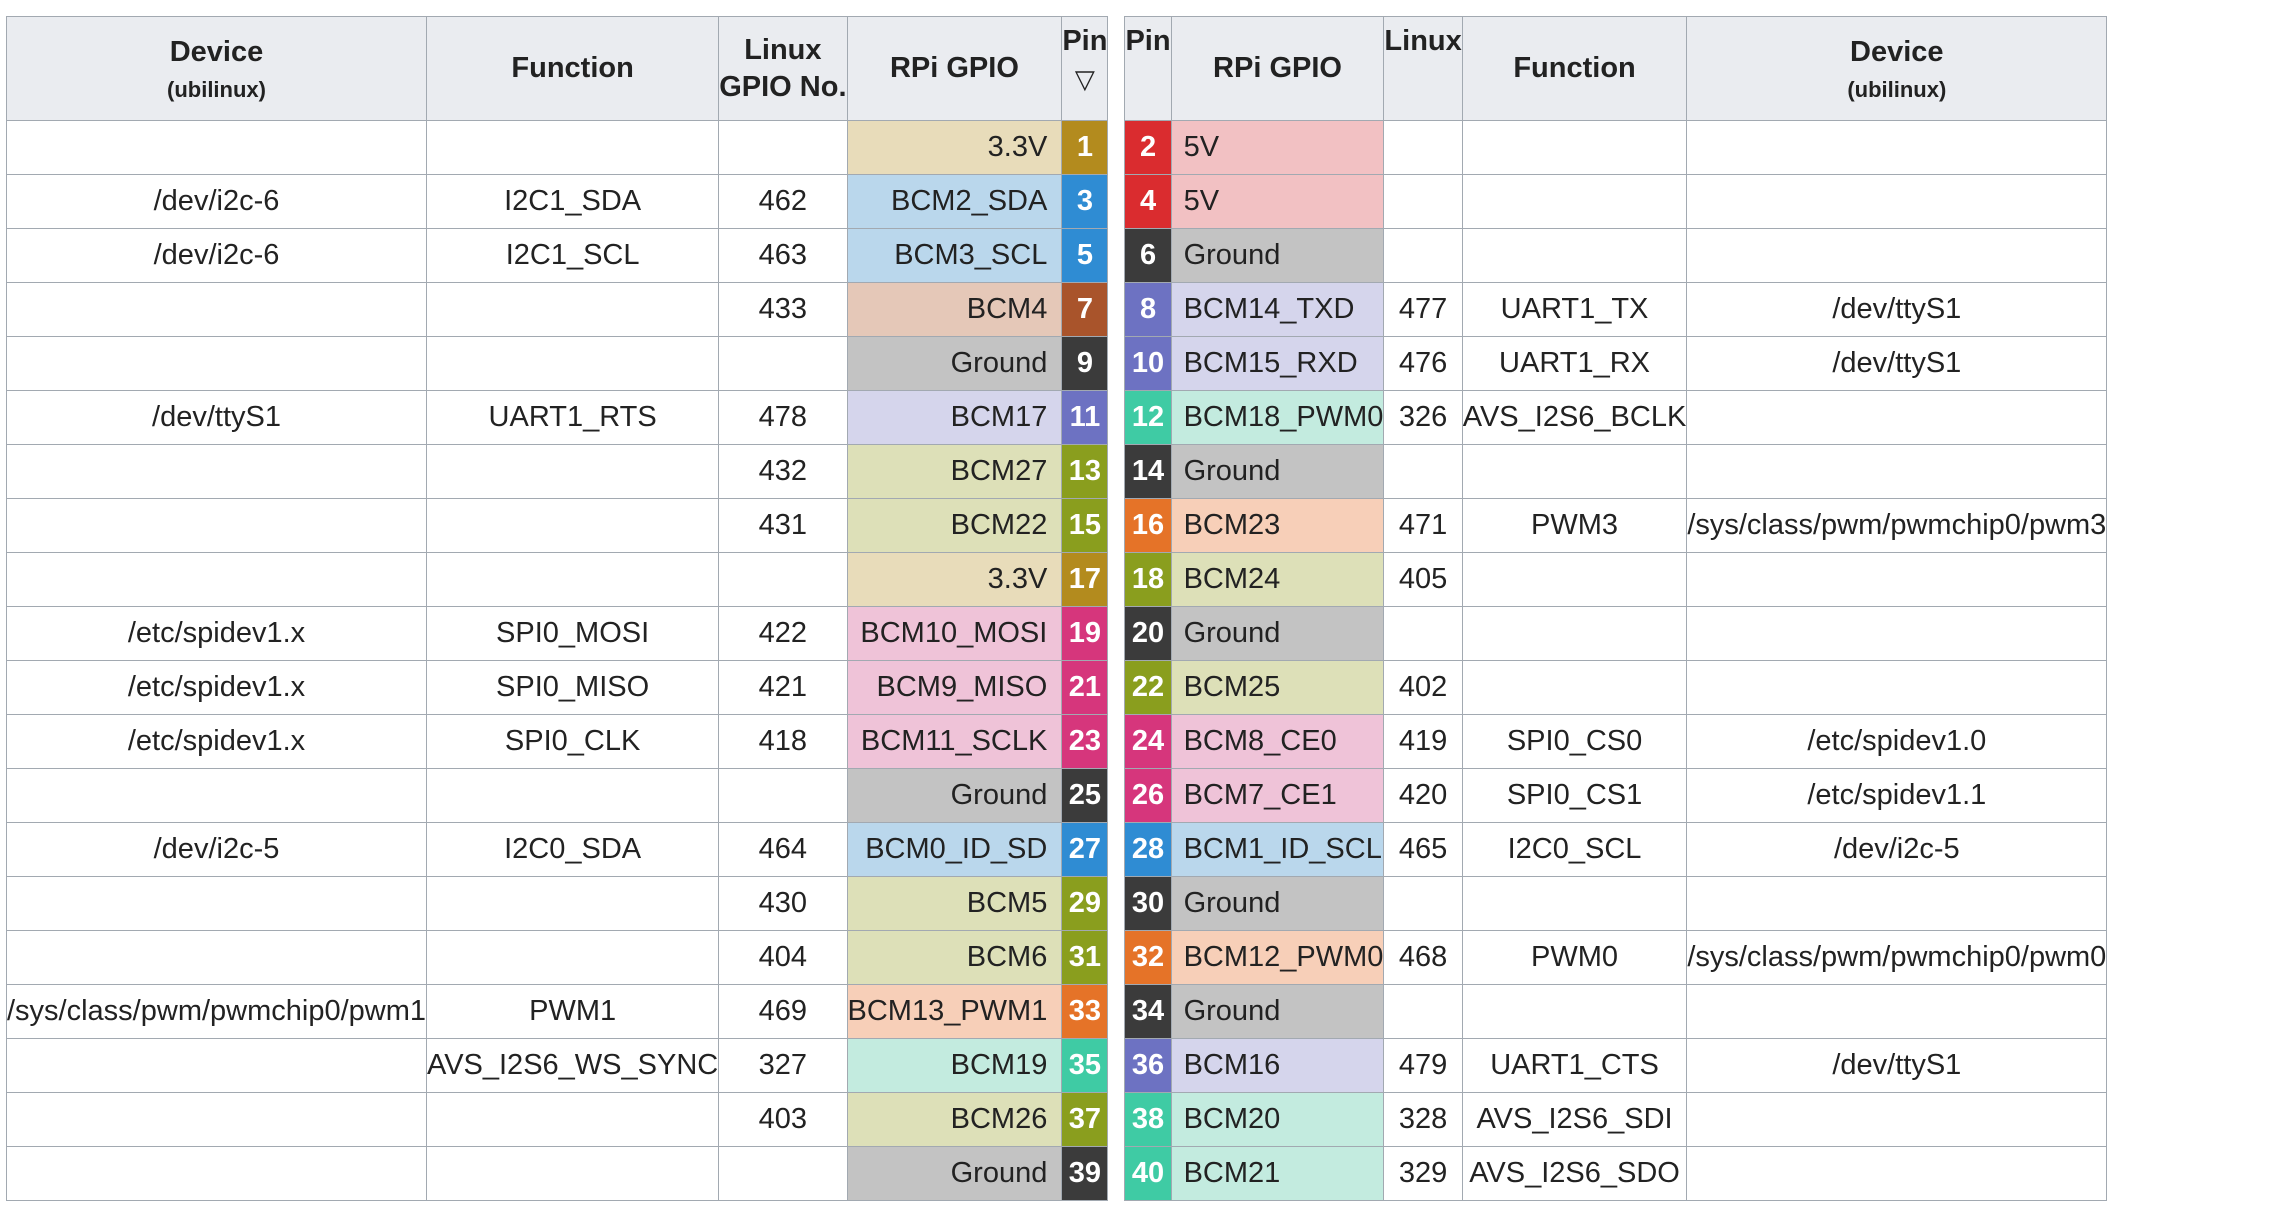  I want to click on right-device-cell: /sys/class/pwm/pwmchip0/pwm3, so click(1897, 525).